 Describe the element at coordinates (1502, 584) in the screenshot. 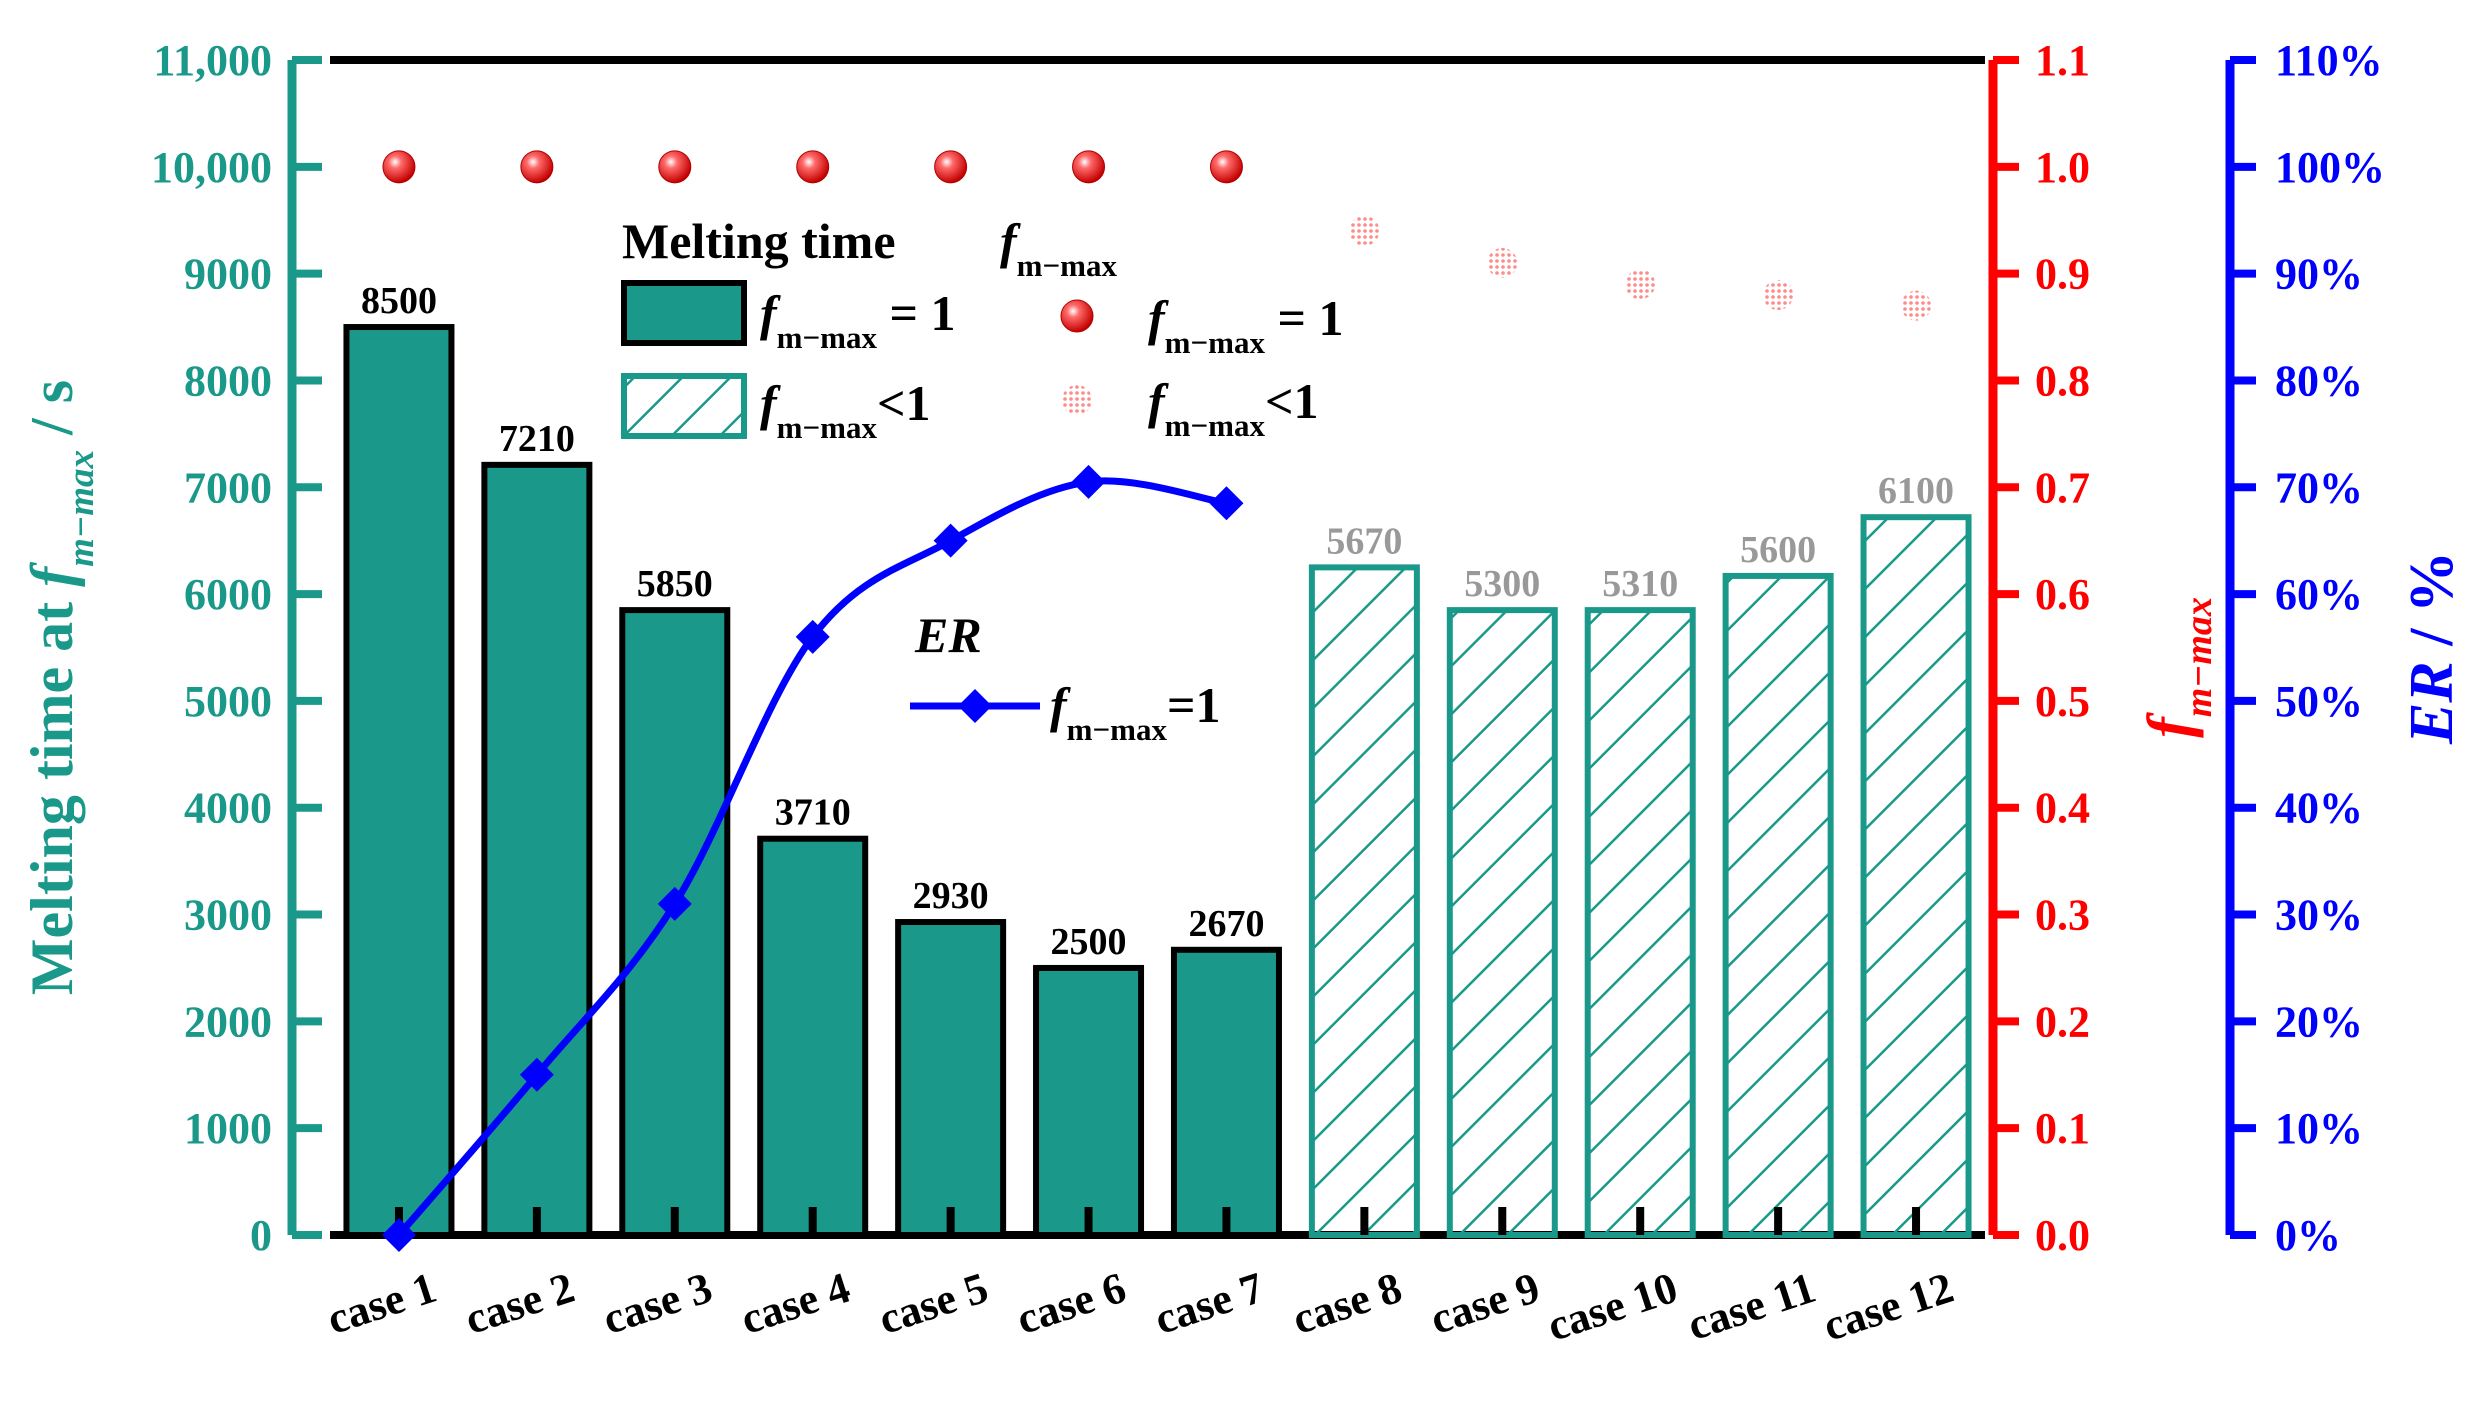

I see `bar-label-9: 5300` at that location.